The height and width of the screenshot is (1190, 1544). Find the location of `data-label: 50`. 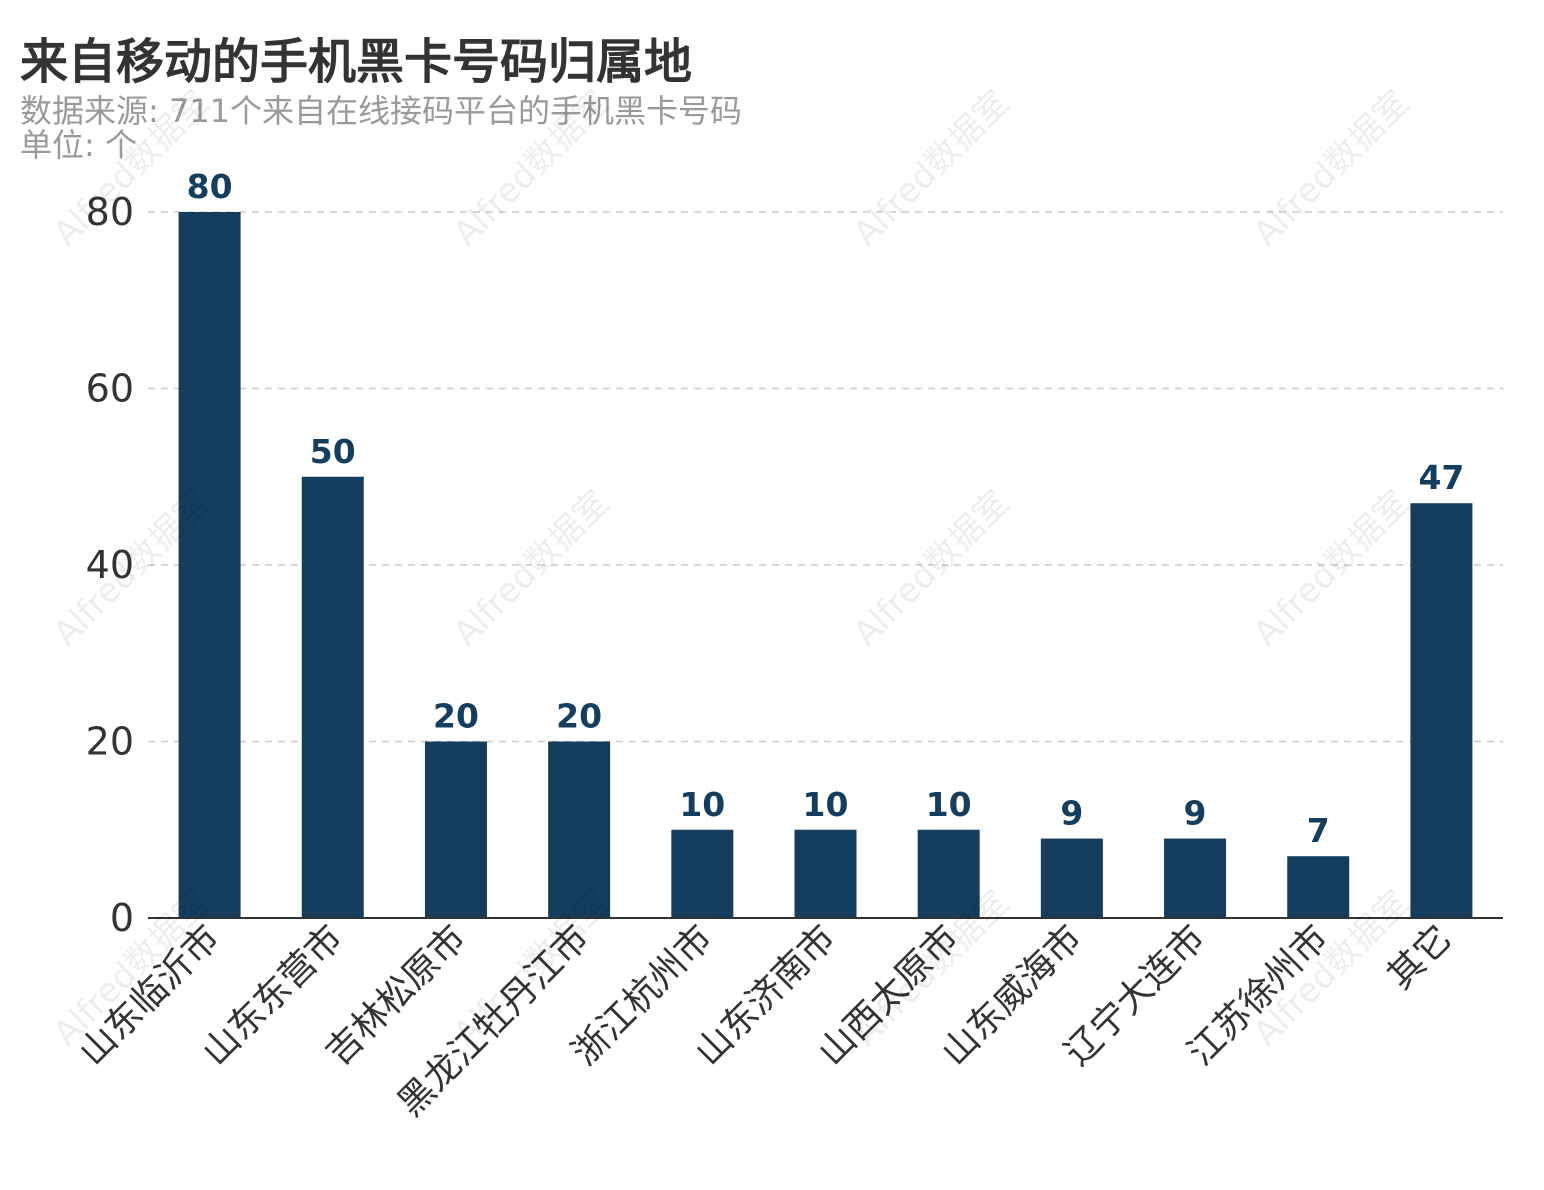

data-label: 50 is located at coordinates (333, 451).